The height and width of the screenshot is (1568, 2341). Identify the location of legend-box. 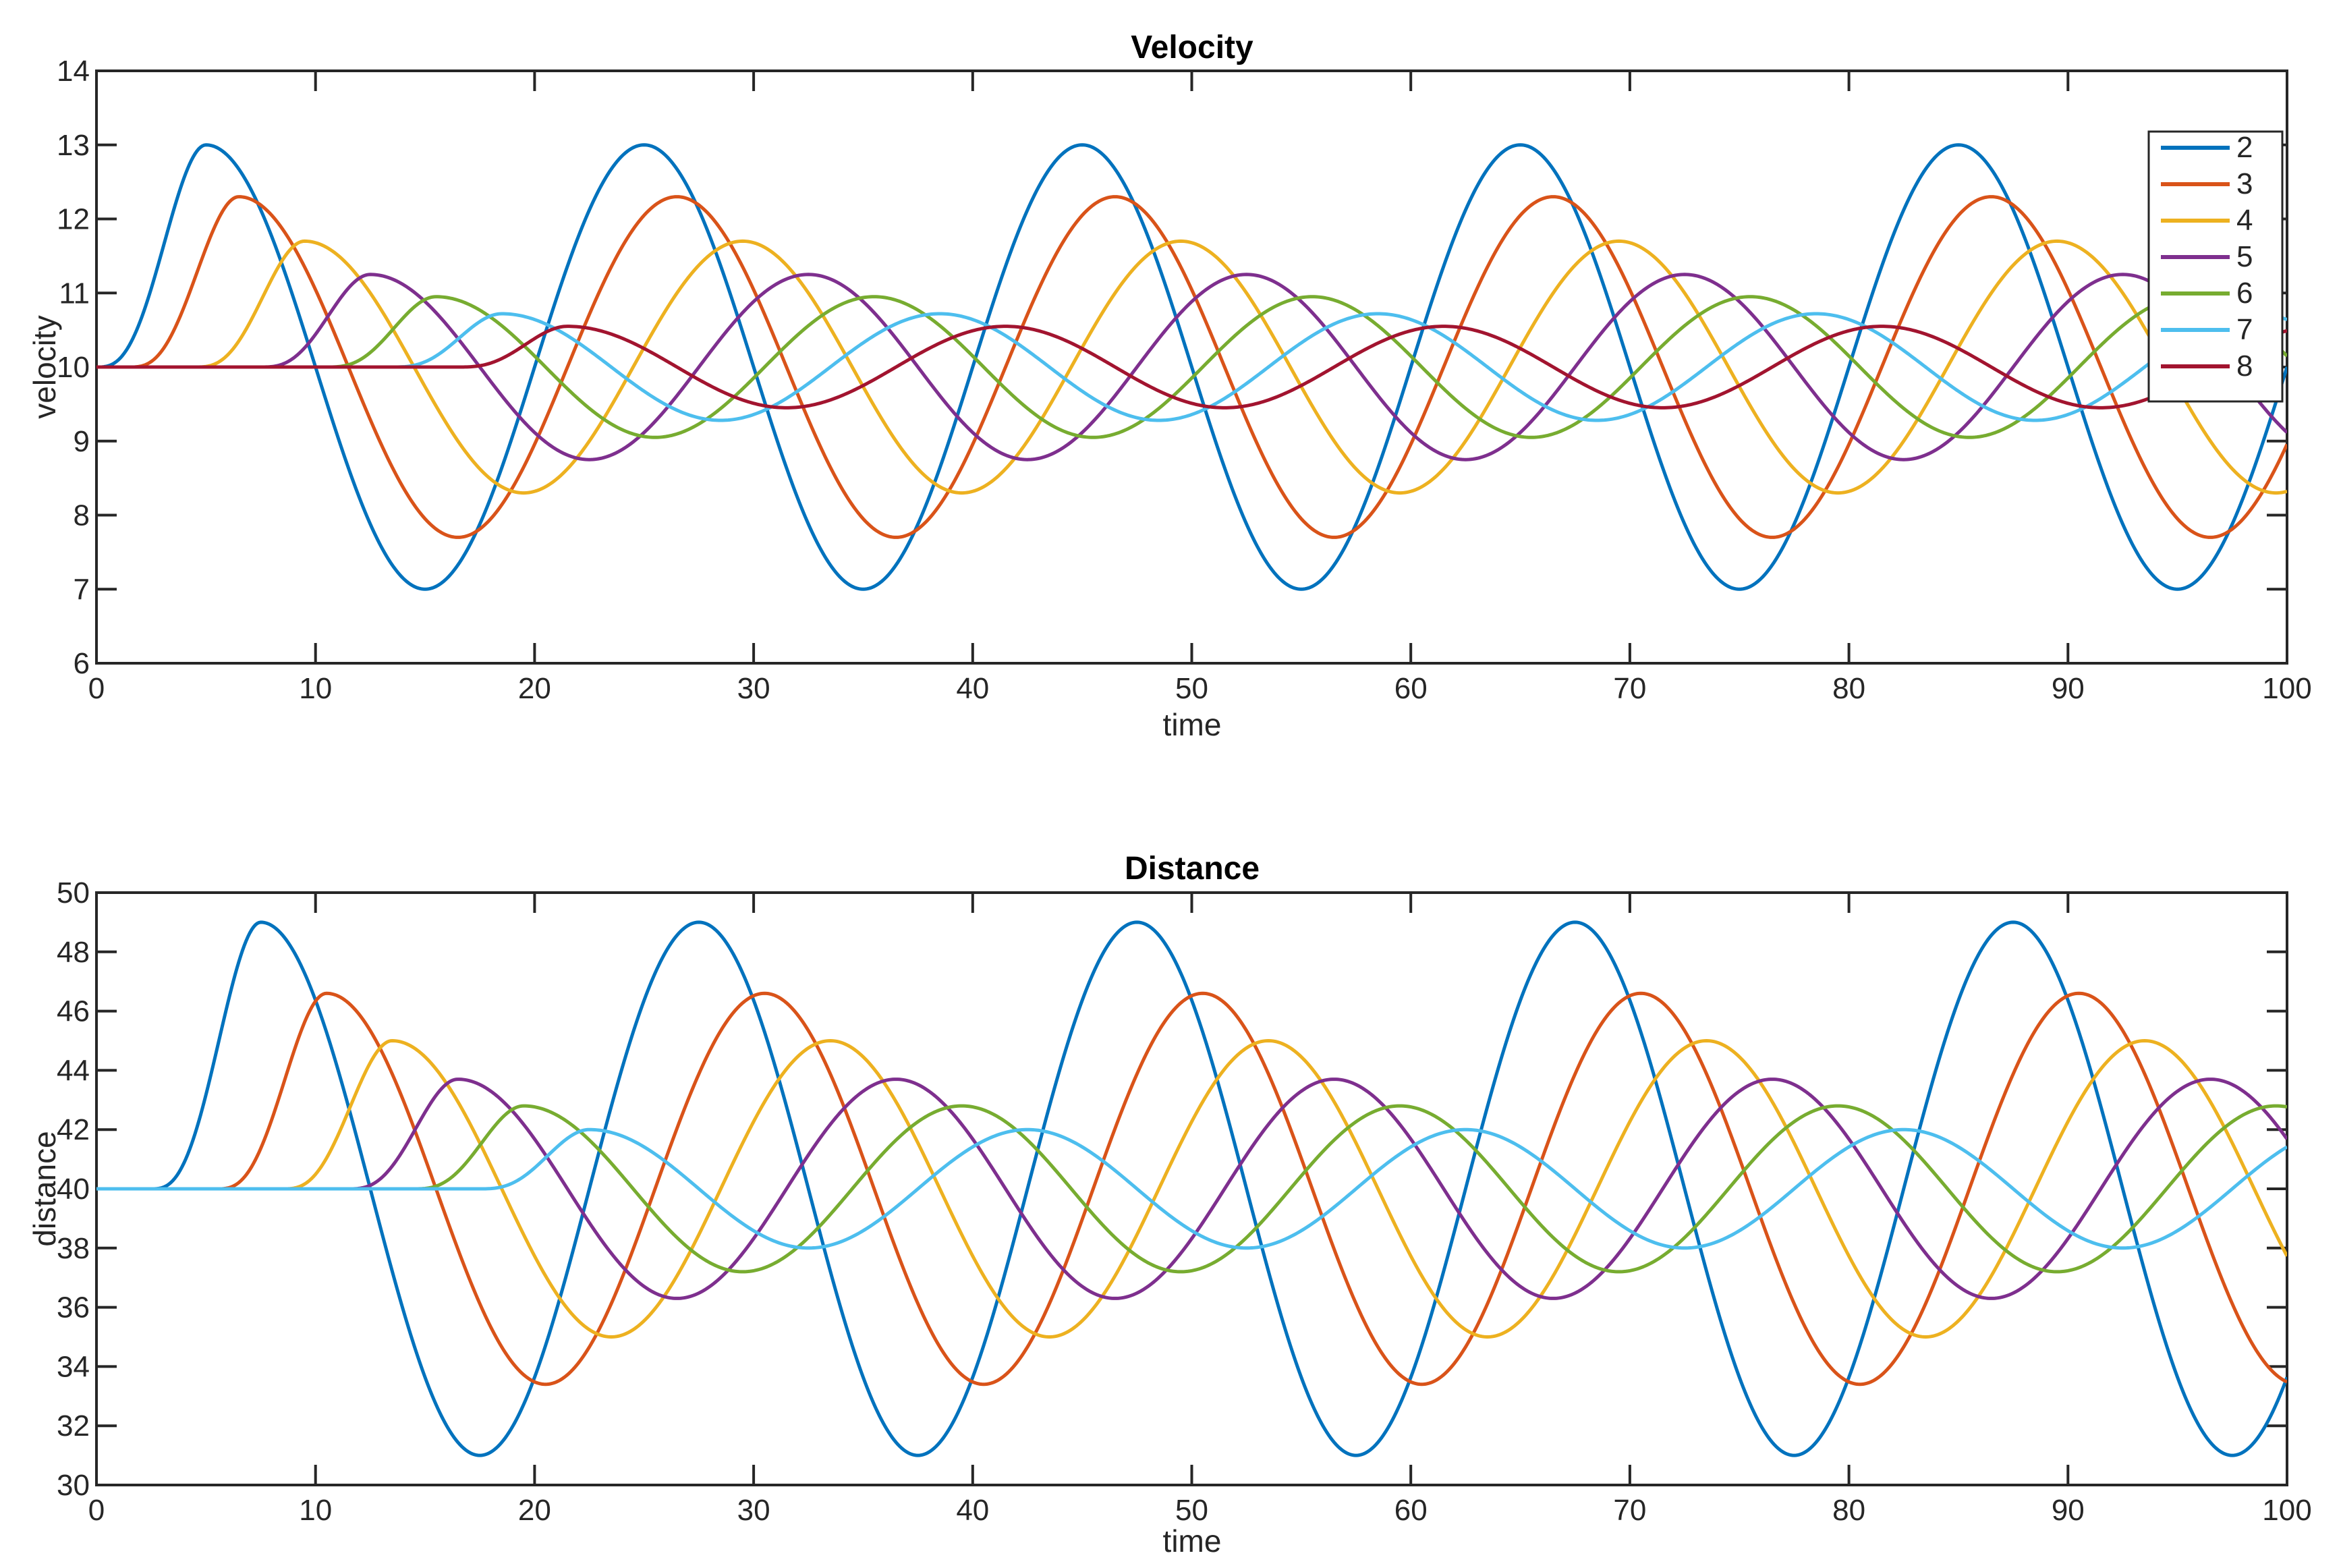
(2215, 266).